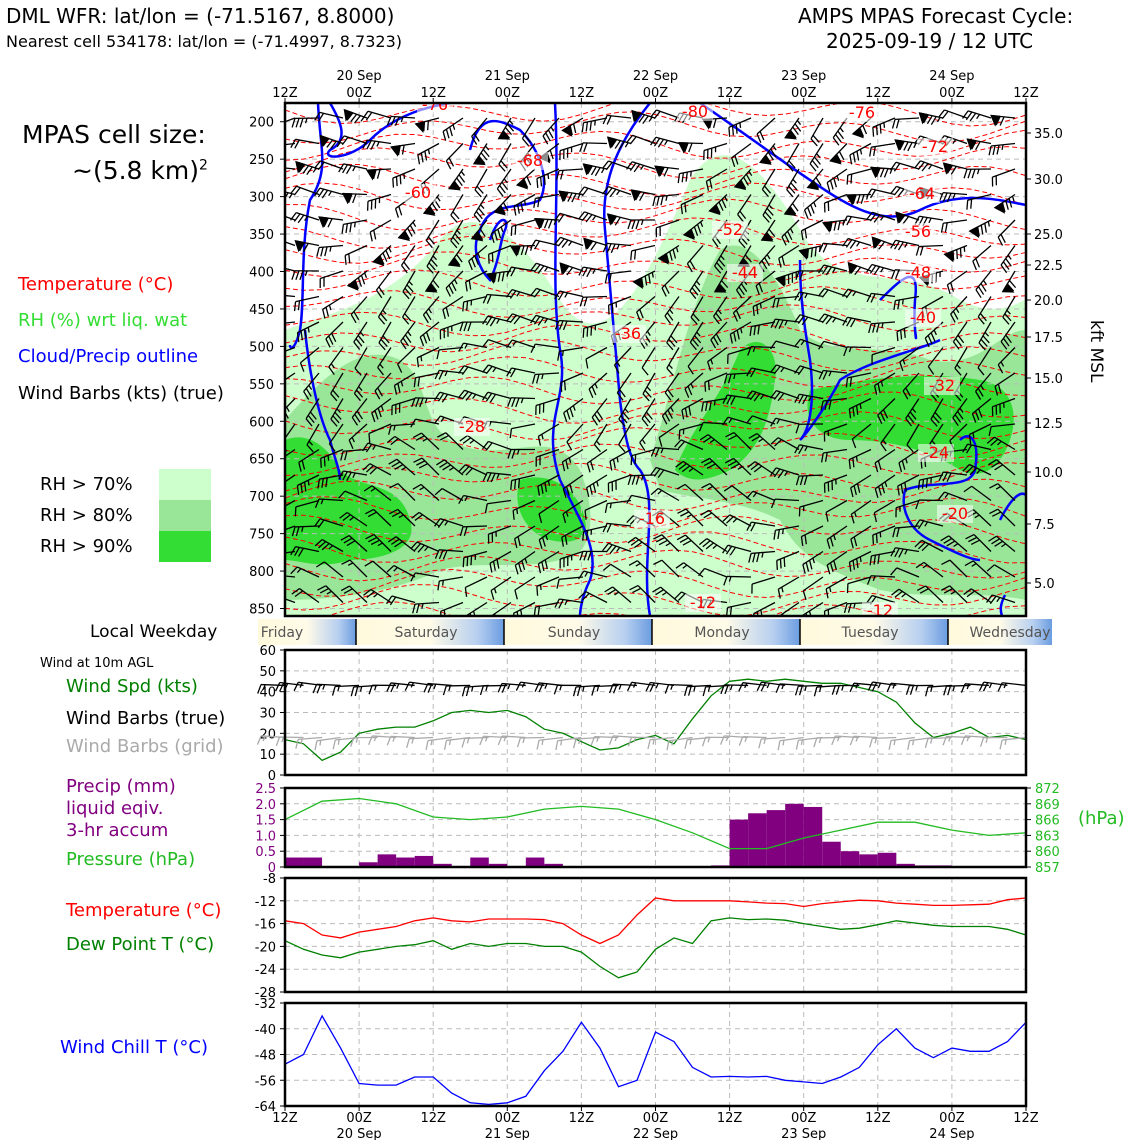 The width and height of the screenshot is (1140, 1140). What do you see at coordinates (655, 76) in the screenshot?
I see `top-date-label: 22 Sep` at bounding box center [655, 76].